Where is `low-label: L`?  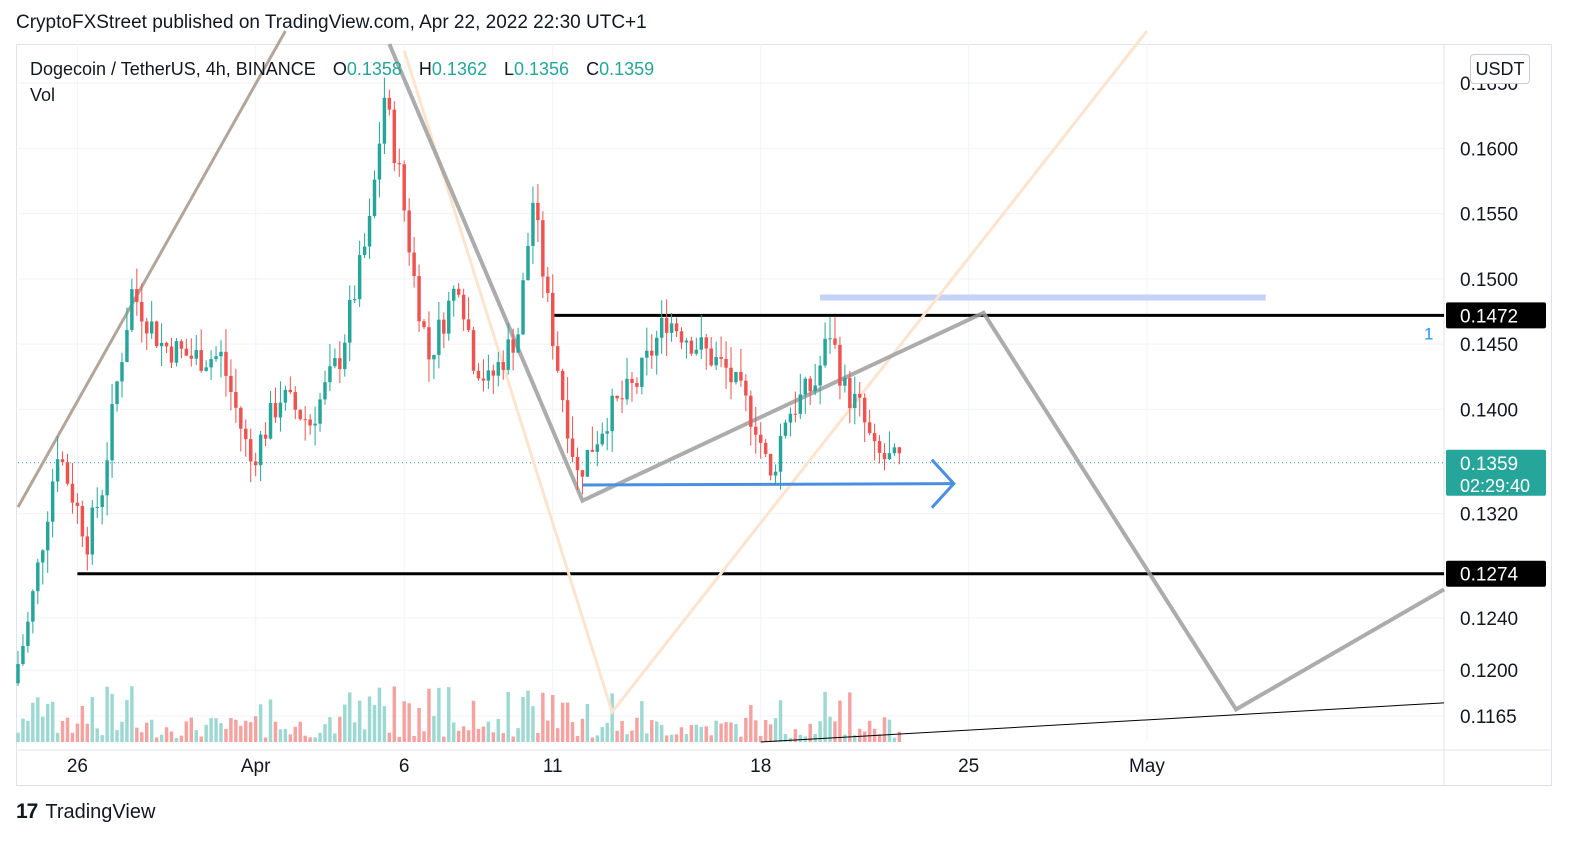 low-label: L is located at coordinates (509, 69).